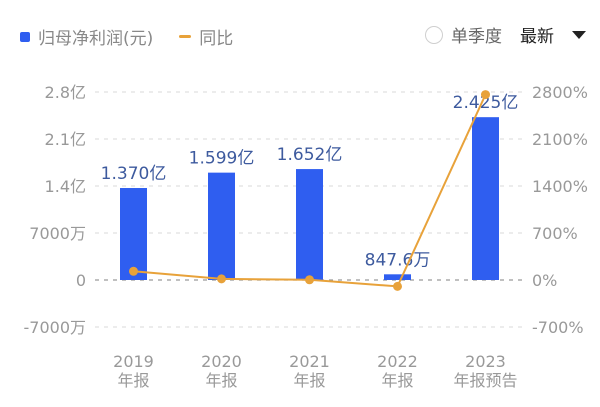  Describe the element at coordinates (221, 361) in the screenshot. I see `x-axis-year: 2020` at that location.